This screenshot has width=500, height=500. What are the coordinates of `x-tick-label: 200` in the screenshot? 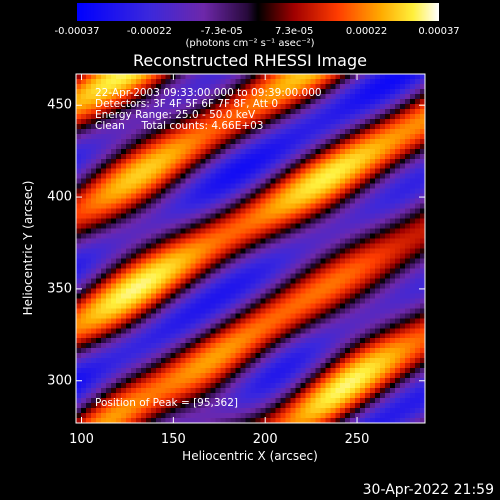 It's located at (265, 439).